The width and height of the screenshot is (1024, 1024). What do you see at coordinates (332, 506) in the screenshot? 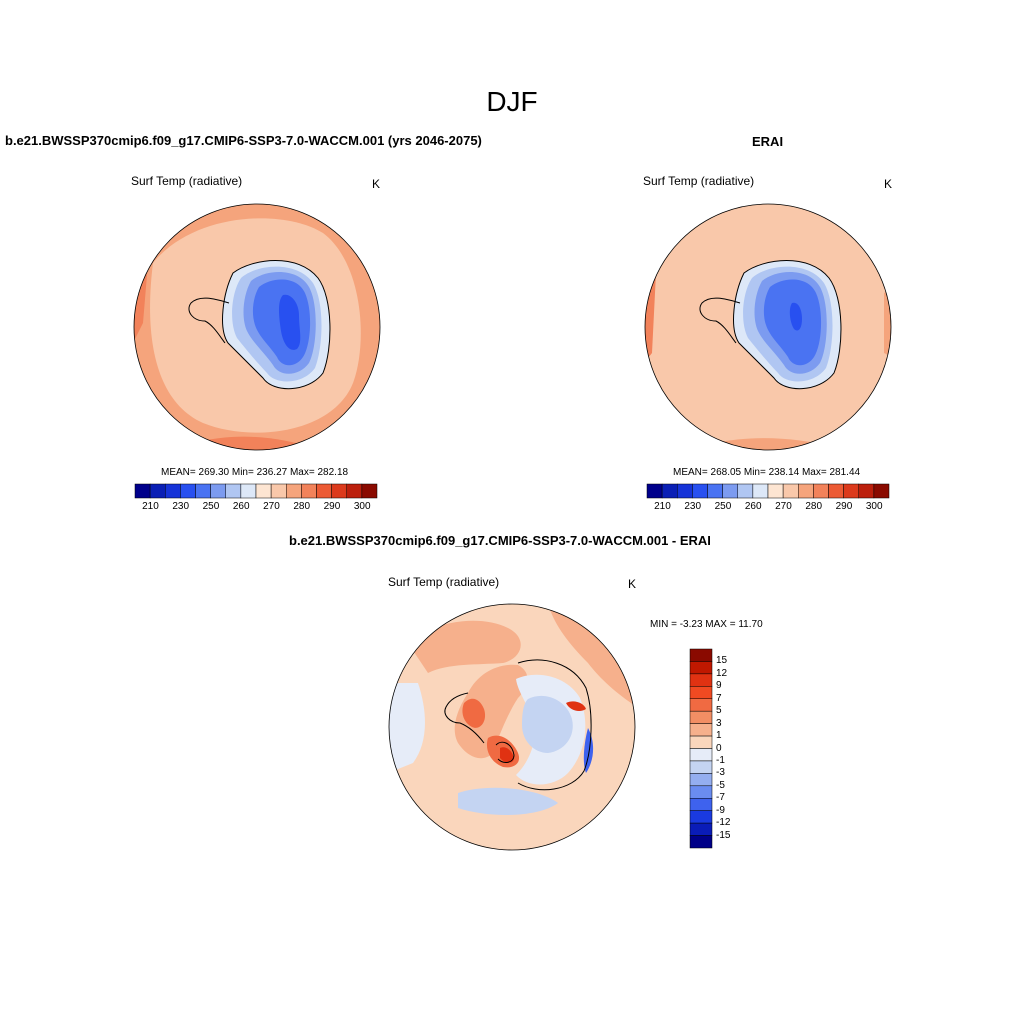
I see `panel1-colorbar-label: 290` at bounding box center [332, 506].